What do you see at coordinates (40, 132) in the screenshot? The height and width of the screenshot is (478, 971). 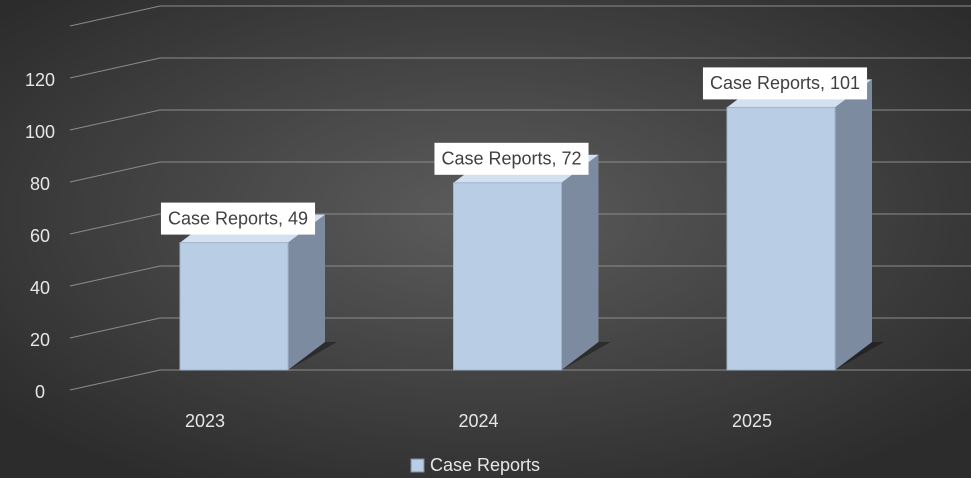 I see `y-tick-label: 100` at bounding box center [40, 132].